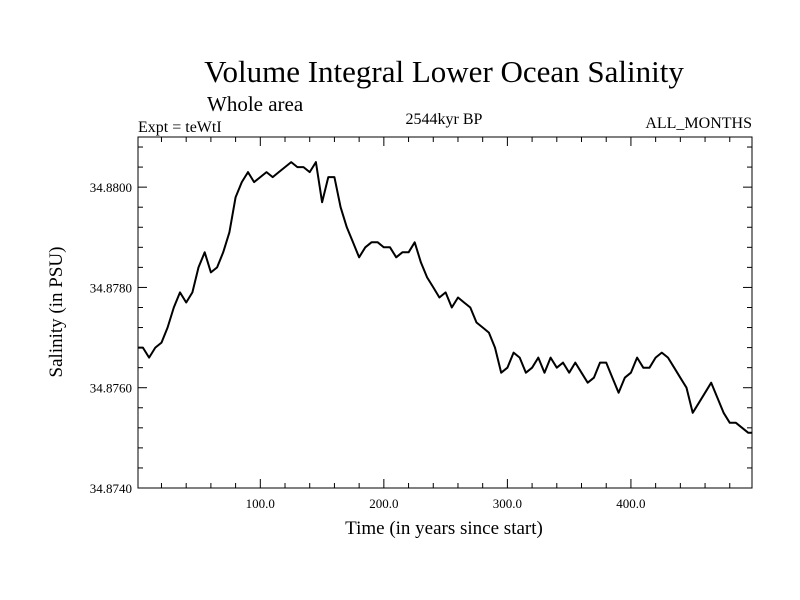 The image size is (800, 600). What do you see at coordinates (383, 503) in the screenshot?
I see `x-tick-label: 200.0` at bounding box center [383, 503].